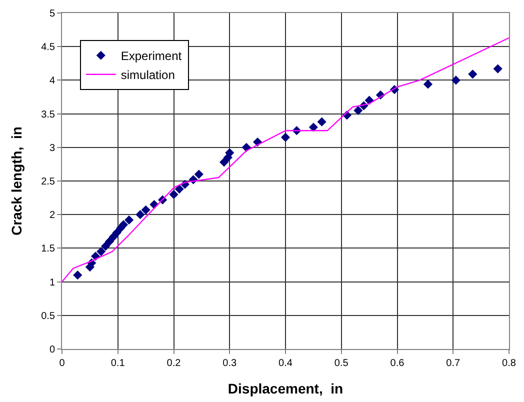 Image resolution: width=524 pixels, height=402 pixels. Describe the element at coordinates (151, 56) in the screenshot. I see `legend-label: Experiment` at that location.